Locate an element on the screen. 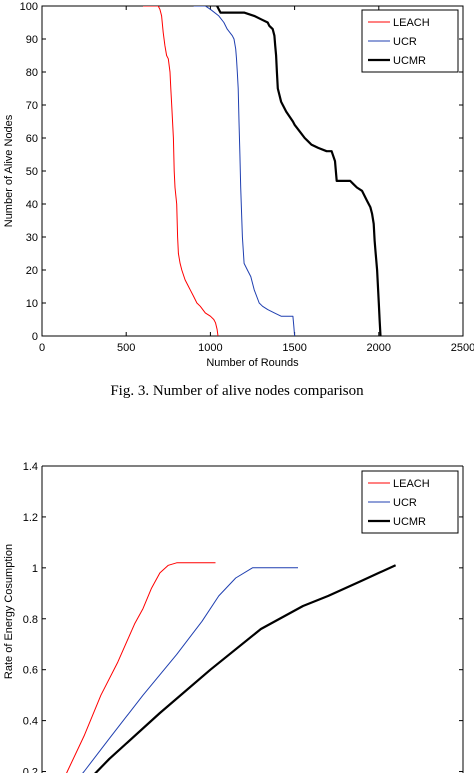 The image size is (474, 773). y-tick-label: 20 is located at coordinates (32, 271).